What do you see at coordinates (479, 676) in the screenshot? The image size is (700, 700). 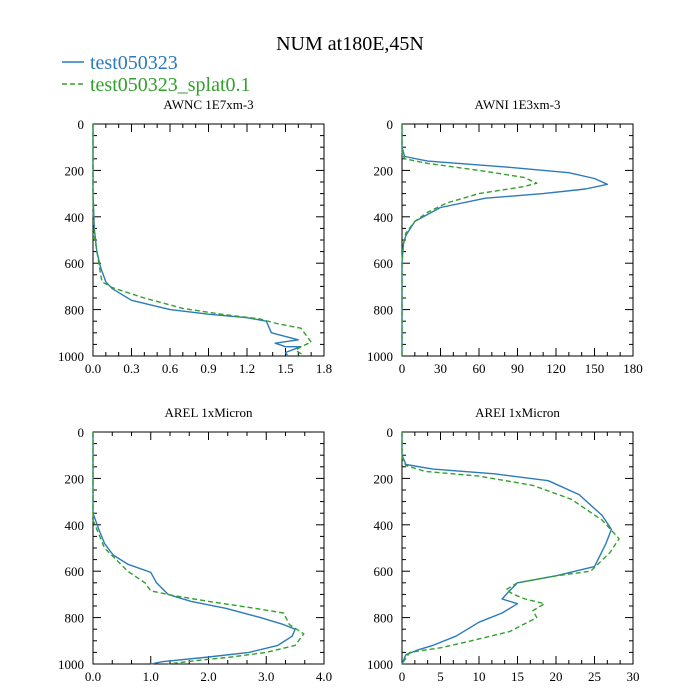 I see `x-tick-label: 10` at bounding box center [479, 676].